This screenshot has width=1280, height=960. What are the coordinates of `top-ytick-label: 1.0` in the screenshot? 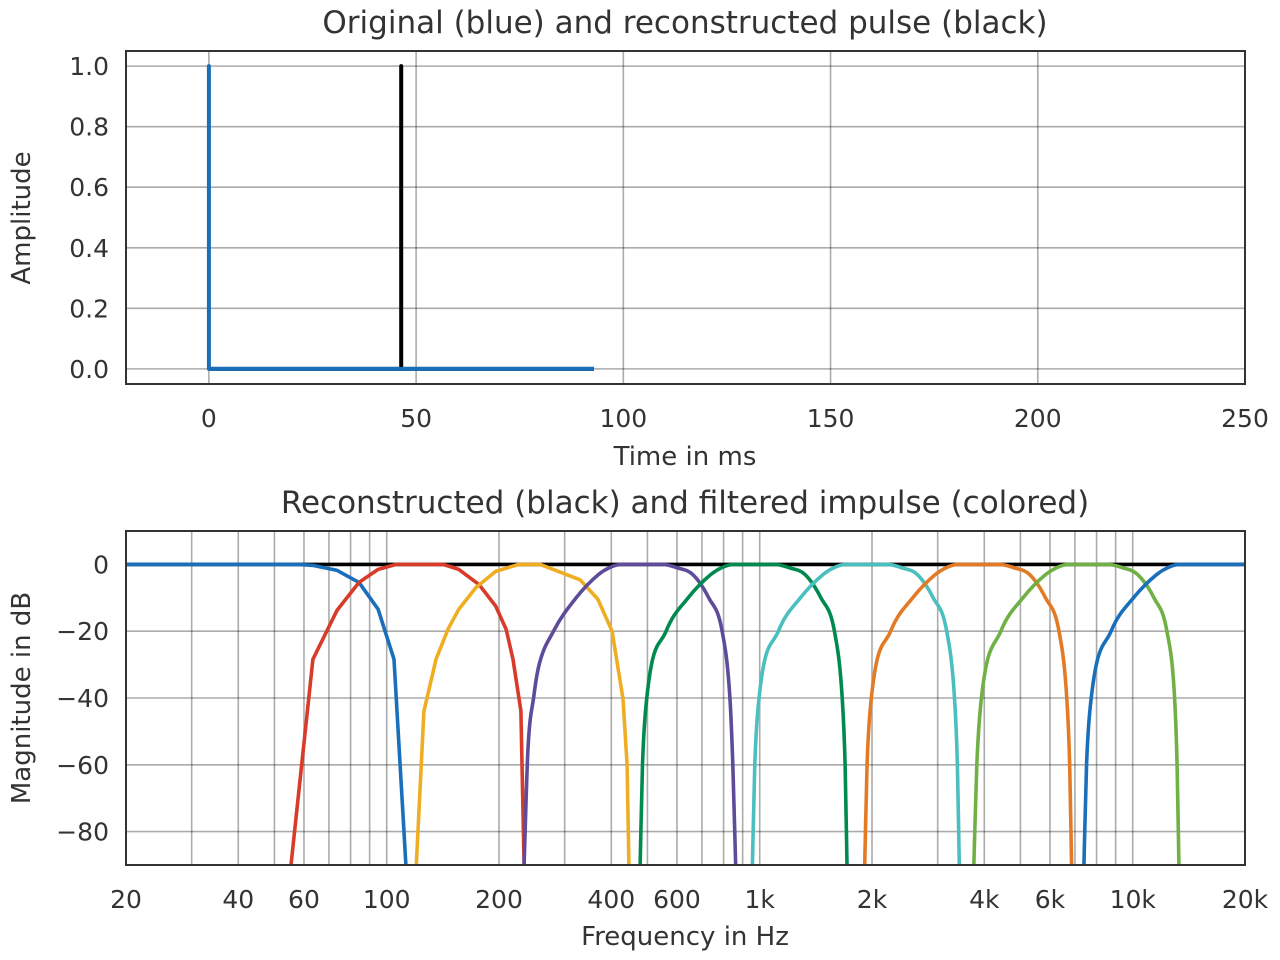 It's located at (89, 66).